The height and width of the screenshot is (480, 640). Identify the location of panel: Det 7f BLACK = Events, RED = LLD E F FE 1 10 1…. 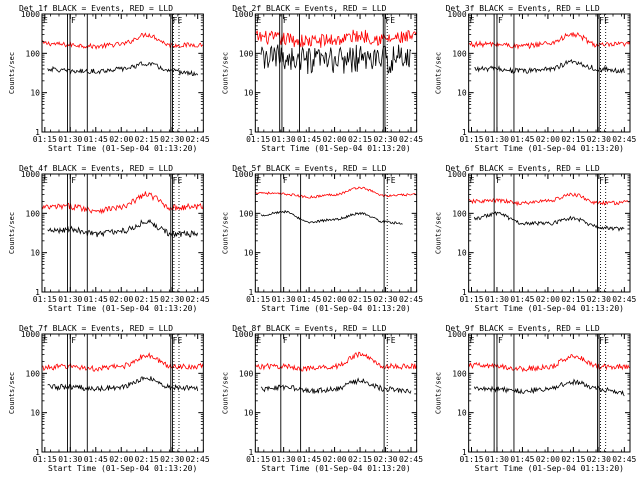
(109, 398).